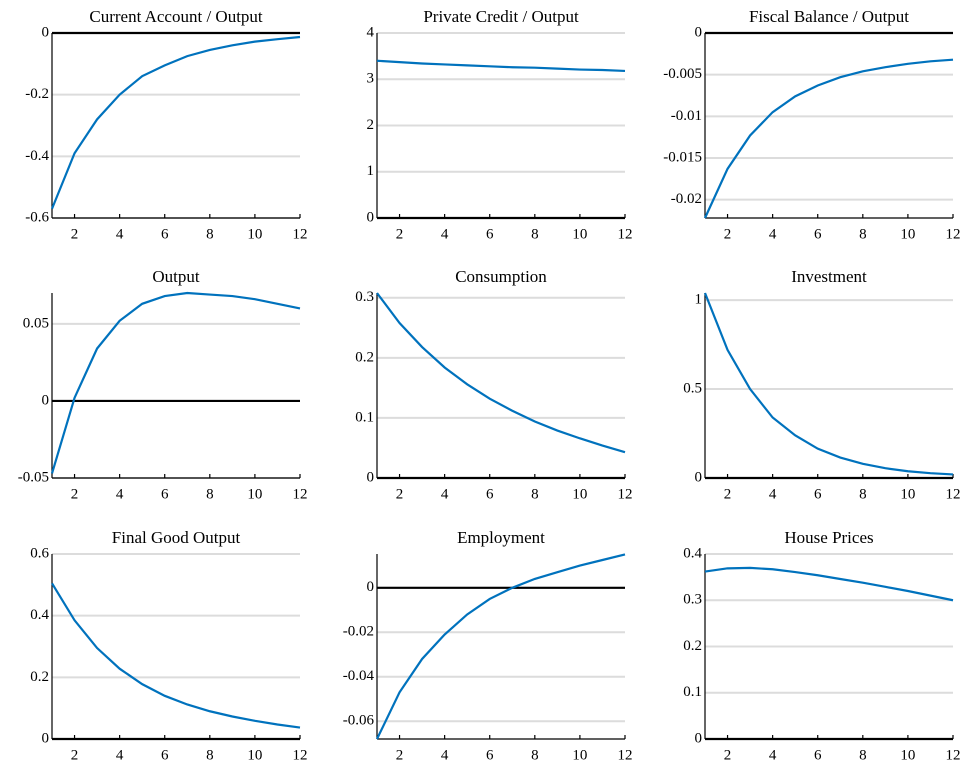 This screenshot has height=766, width=966. What do you see at coordinates (501, 16) in the screenshot?
I see `subplot-title: Private Credit / Output` at bounding box center [501, 16].